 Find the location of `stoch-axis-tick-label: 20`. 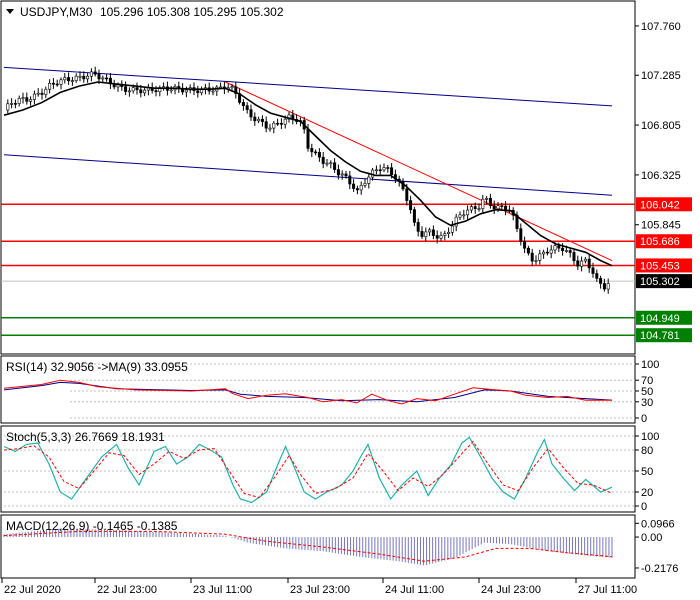

stoch-axis-tick-label: 20 is located at coordinates (647, 493).